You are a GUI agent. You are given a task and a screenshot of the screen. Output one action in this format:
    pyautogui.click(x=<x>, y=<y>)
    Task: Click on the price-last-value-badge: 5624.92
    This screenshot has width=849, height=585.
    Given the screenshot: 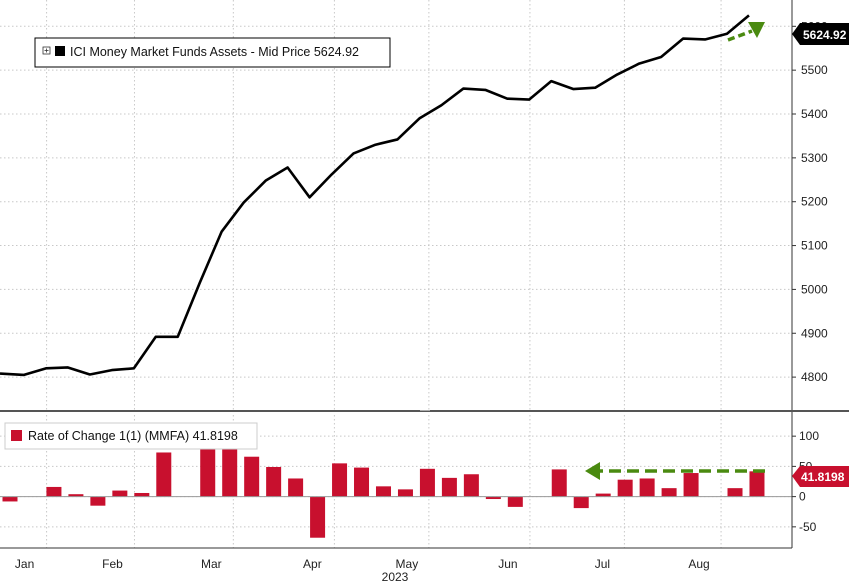 What is the action you would take?
    pyautogui.click(x=820, y=34)
    